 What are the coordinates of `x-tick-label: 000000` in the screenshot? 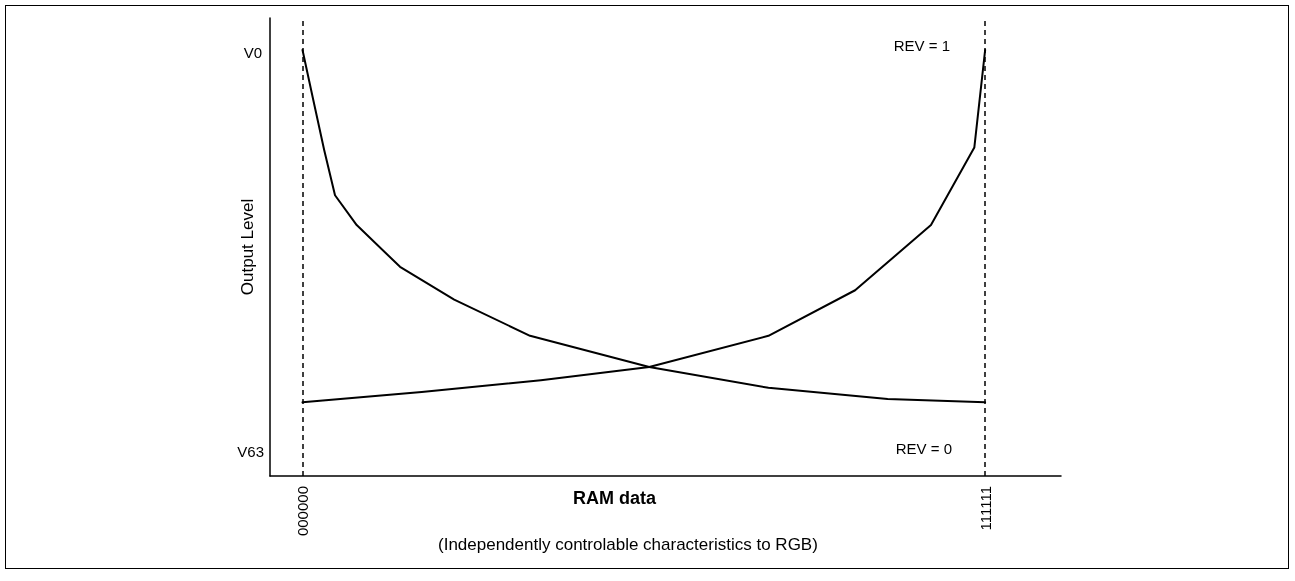 It's located at (303, 511).